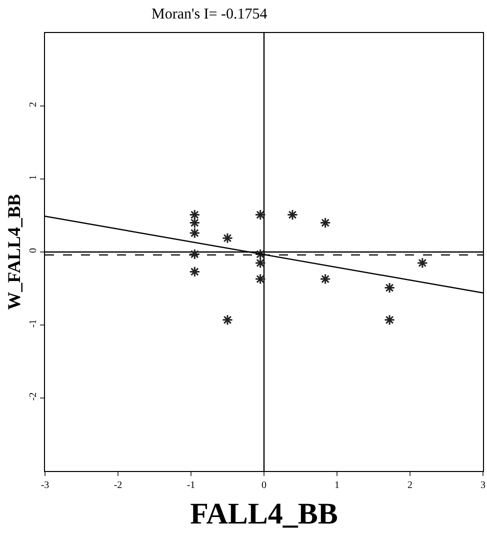 Image resolution: width=487 pixels, height=536 pixels. I want to click on x-axis-title: FALL4_BB, so click(264, 514).